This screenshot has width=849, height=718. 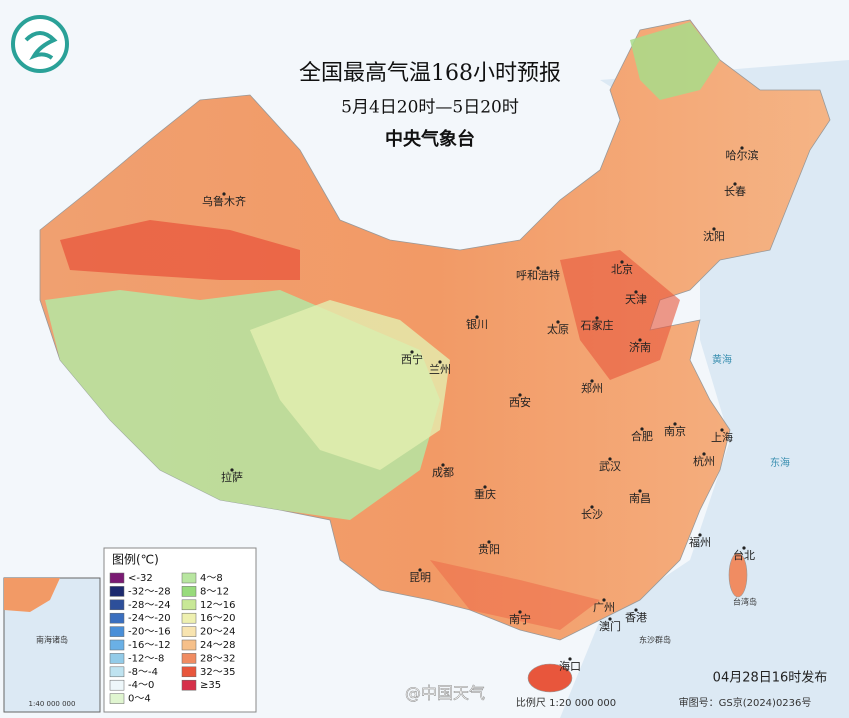 What do you see at coordinates (597, 325) in the screenshot?
I see `city-label: 石家庄` at bounding box center [597, 325].